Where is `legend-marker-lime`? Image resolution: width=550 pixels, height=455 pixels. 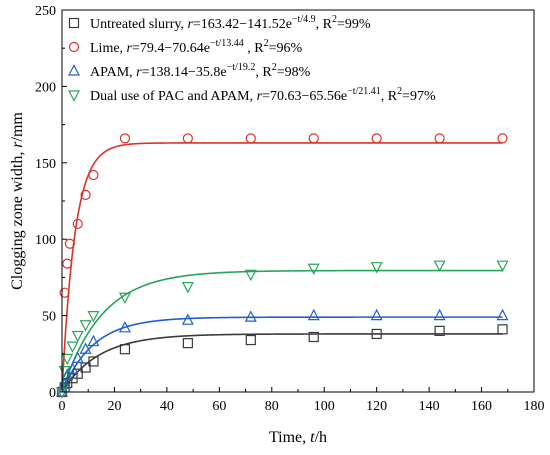
legend-marker-lime is located at coordinates (74, 47).